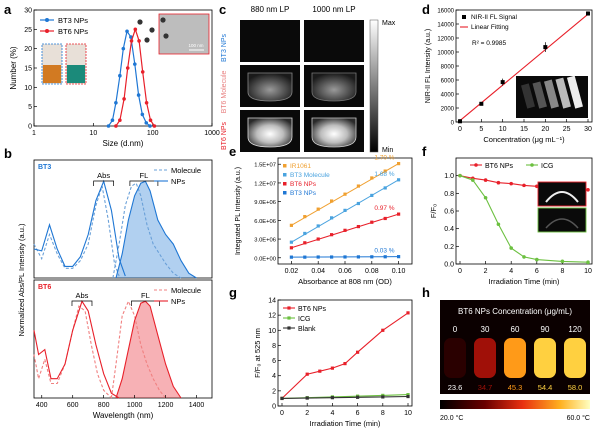  What do you see at coordinates (426, 9) in the screenshot?
I see `panel-letter-d: d` at bounding box center [426, 9].